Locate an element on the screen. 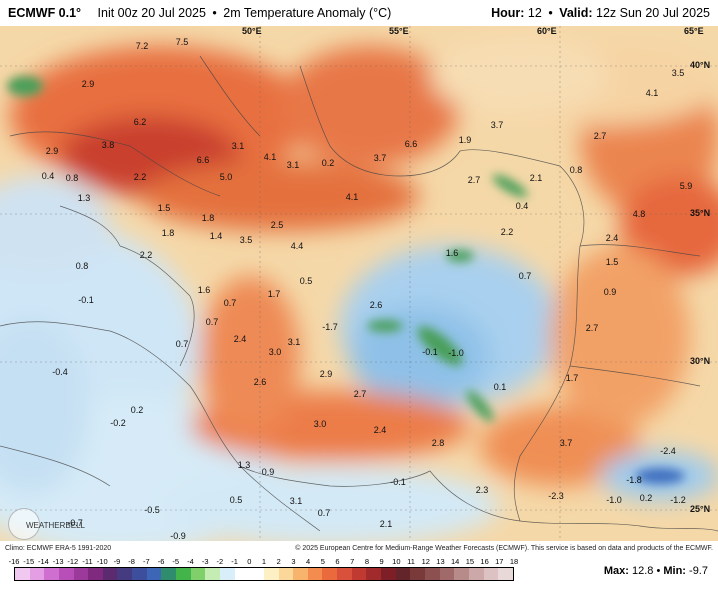 This screenshot has width=718, height=591. valid-label: Valid: is located at coordinates (576, 13).